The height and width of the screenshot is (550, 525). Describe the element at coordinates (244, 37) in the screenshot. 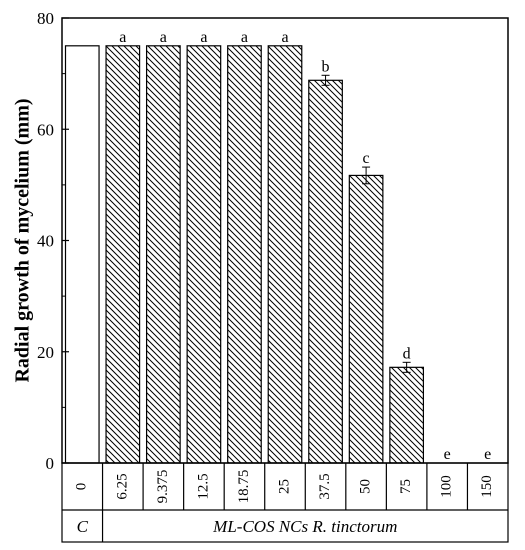

I see `significance-letter-18.75: a` at that location.